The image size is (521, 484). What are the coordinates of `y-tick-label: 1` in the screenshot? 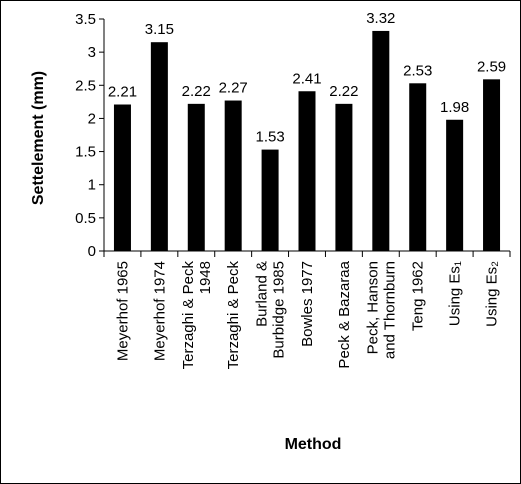 It's located at (92, 185).